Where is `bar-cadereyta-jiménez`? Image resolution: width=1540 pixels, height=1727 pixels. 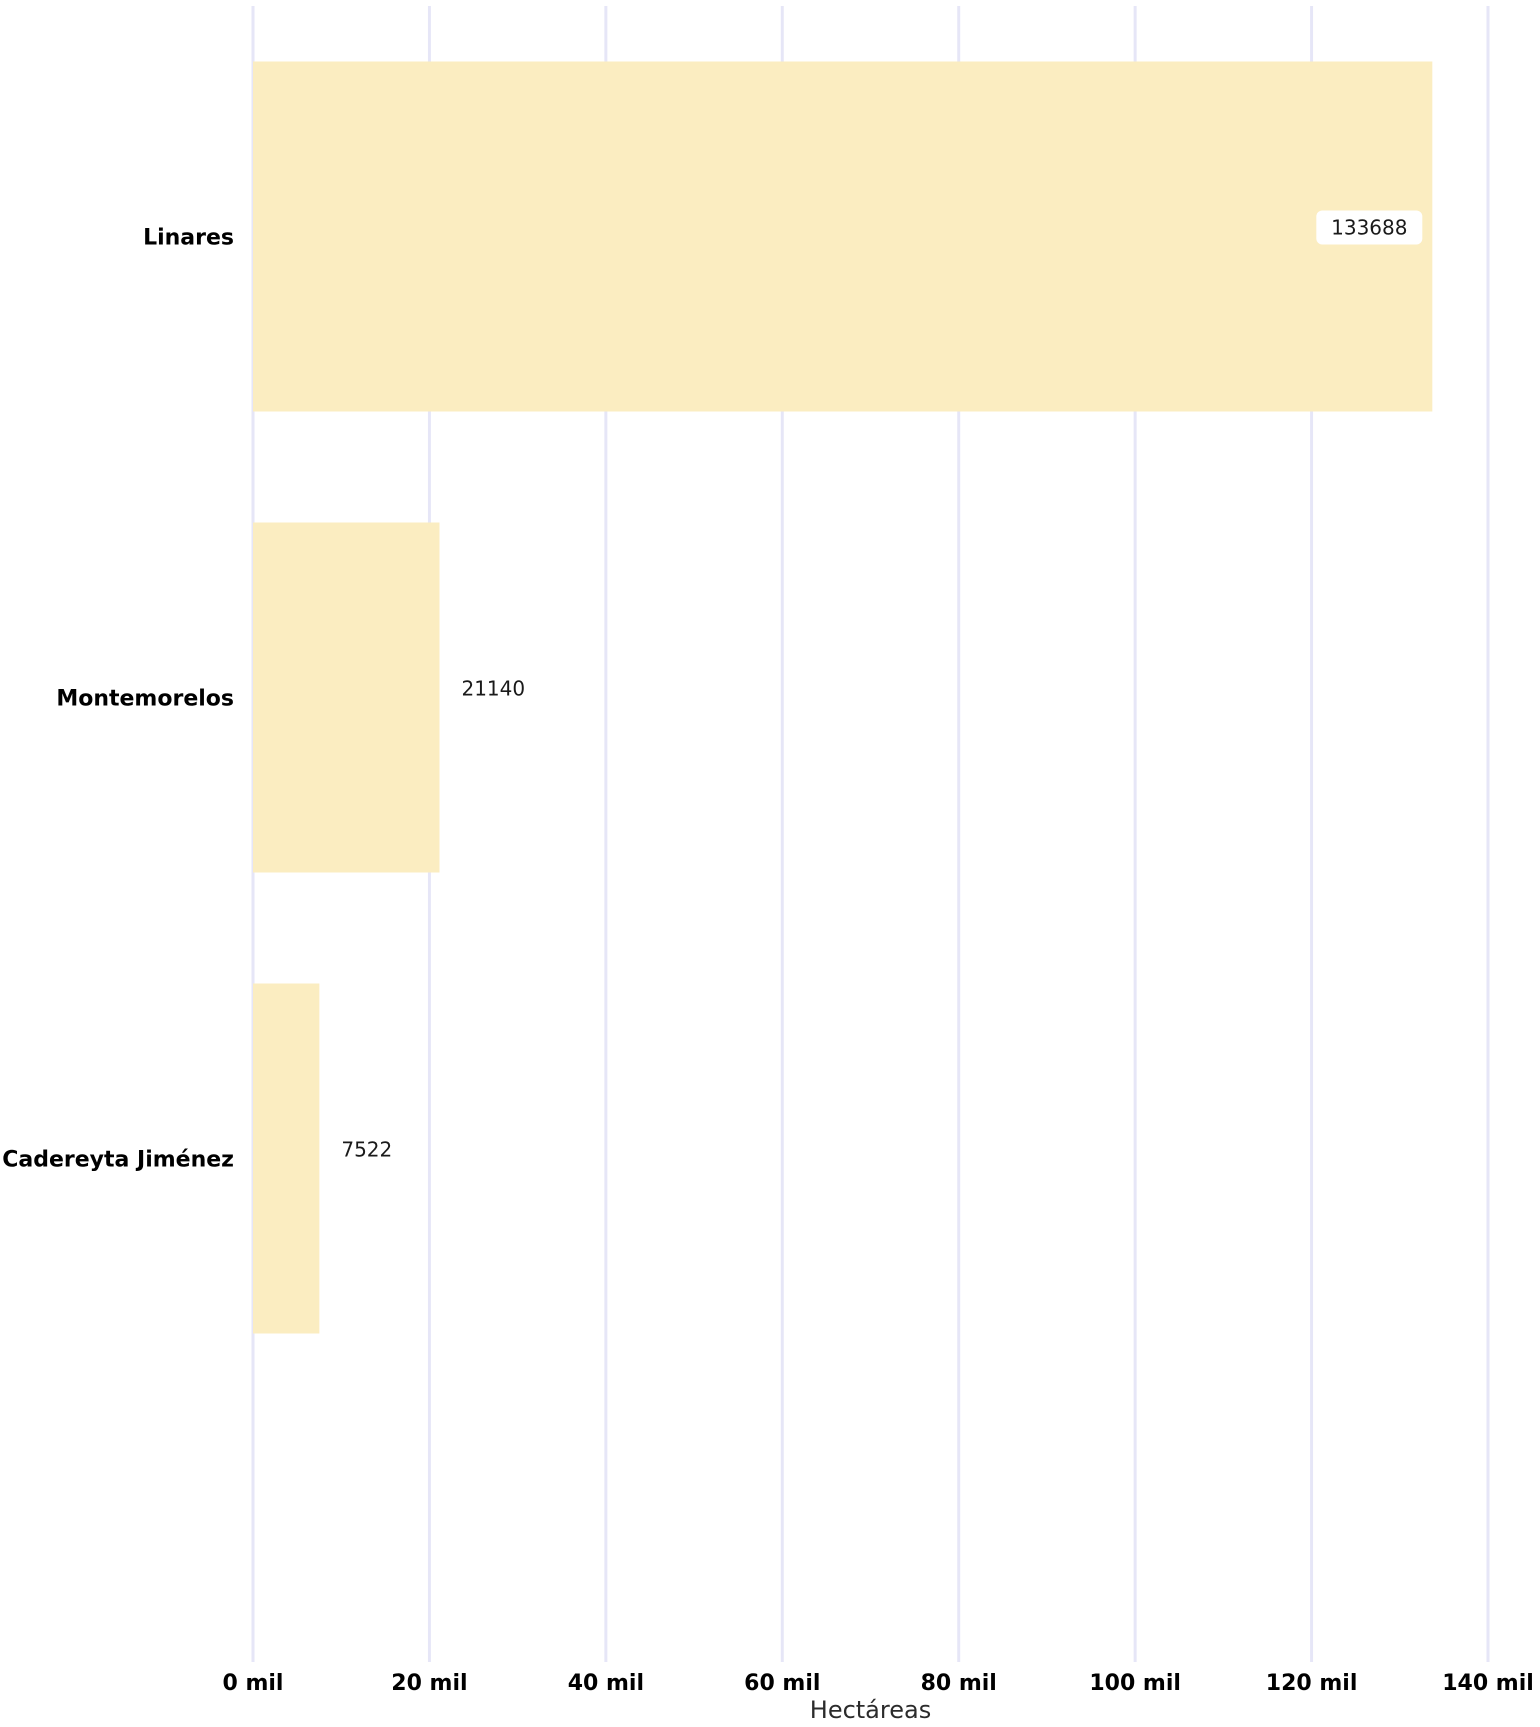
bar-cadereyta-jiménez is located at coordinates (286, 1158).